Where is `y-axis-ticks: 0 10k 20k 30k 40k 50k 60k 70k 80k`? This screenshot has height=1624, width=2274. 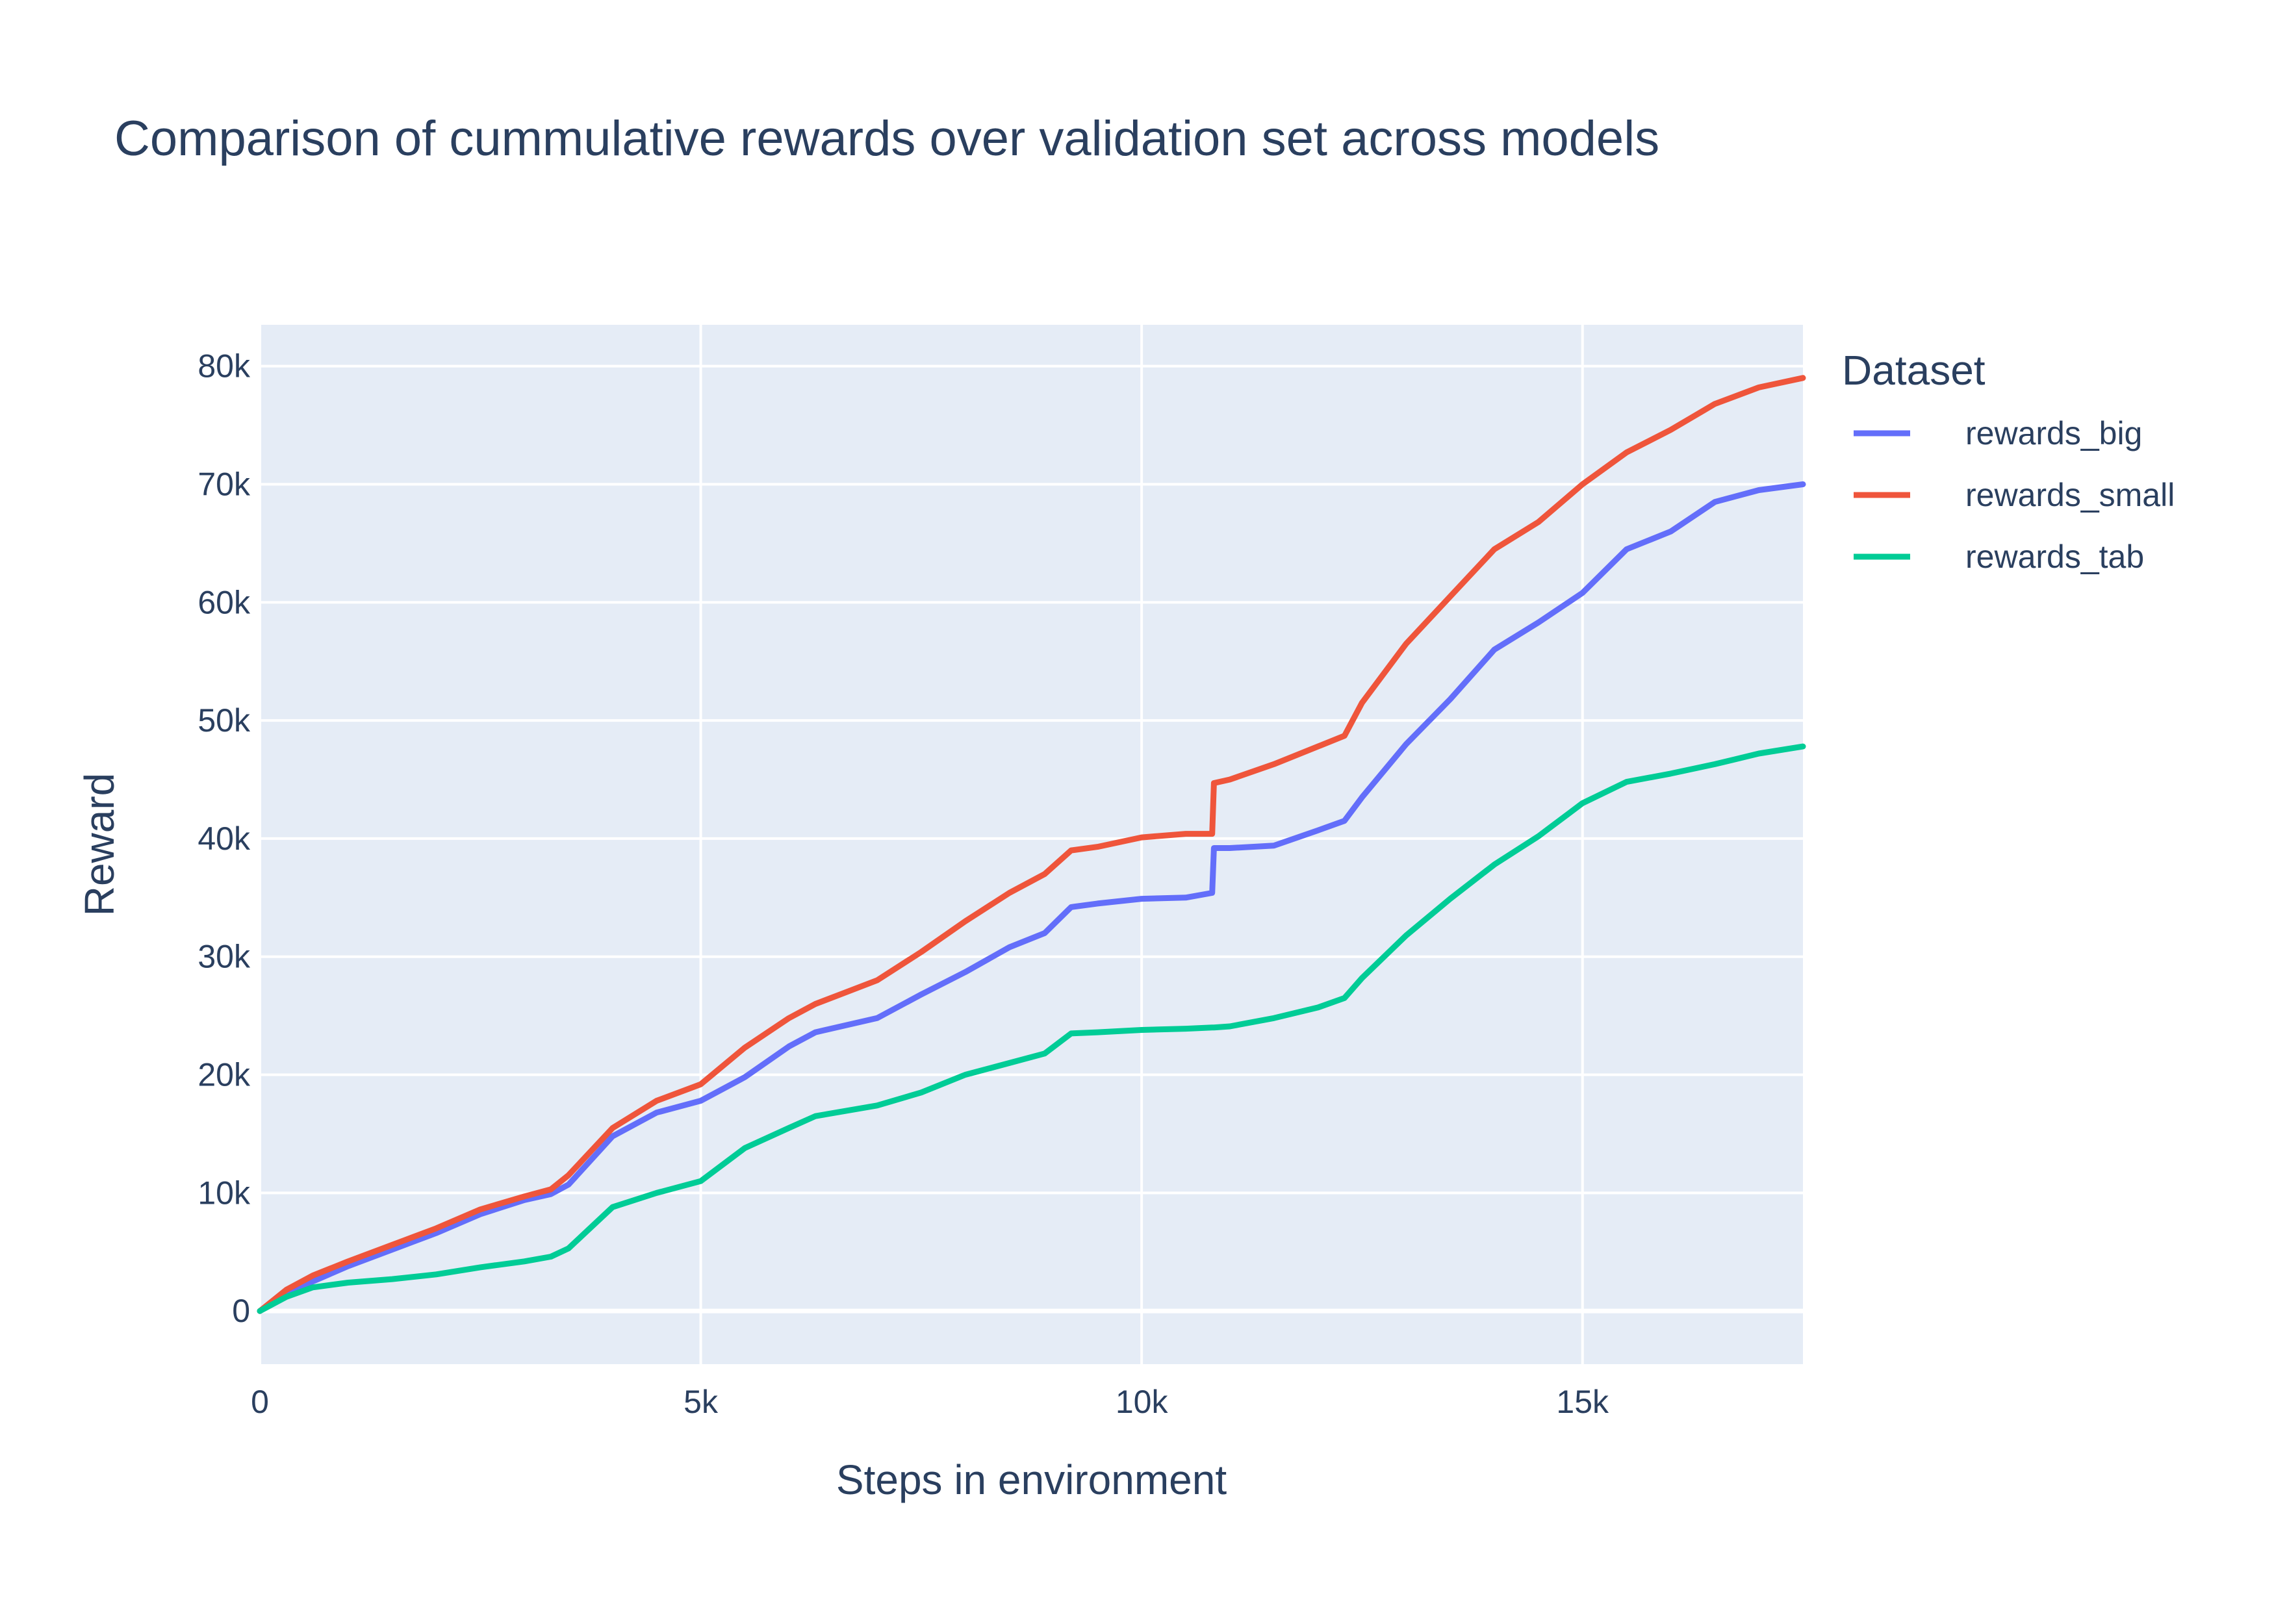
y-axis-ticks: 0 10k 20k 30k 40k 50k 60k 70k 80k is located at coordinates (224, 839).